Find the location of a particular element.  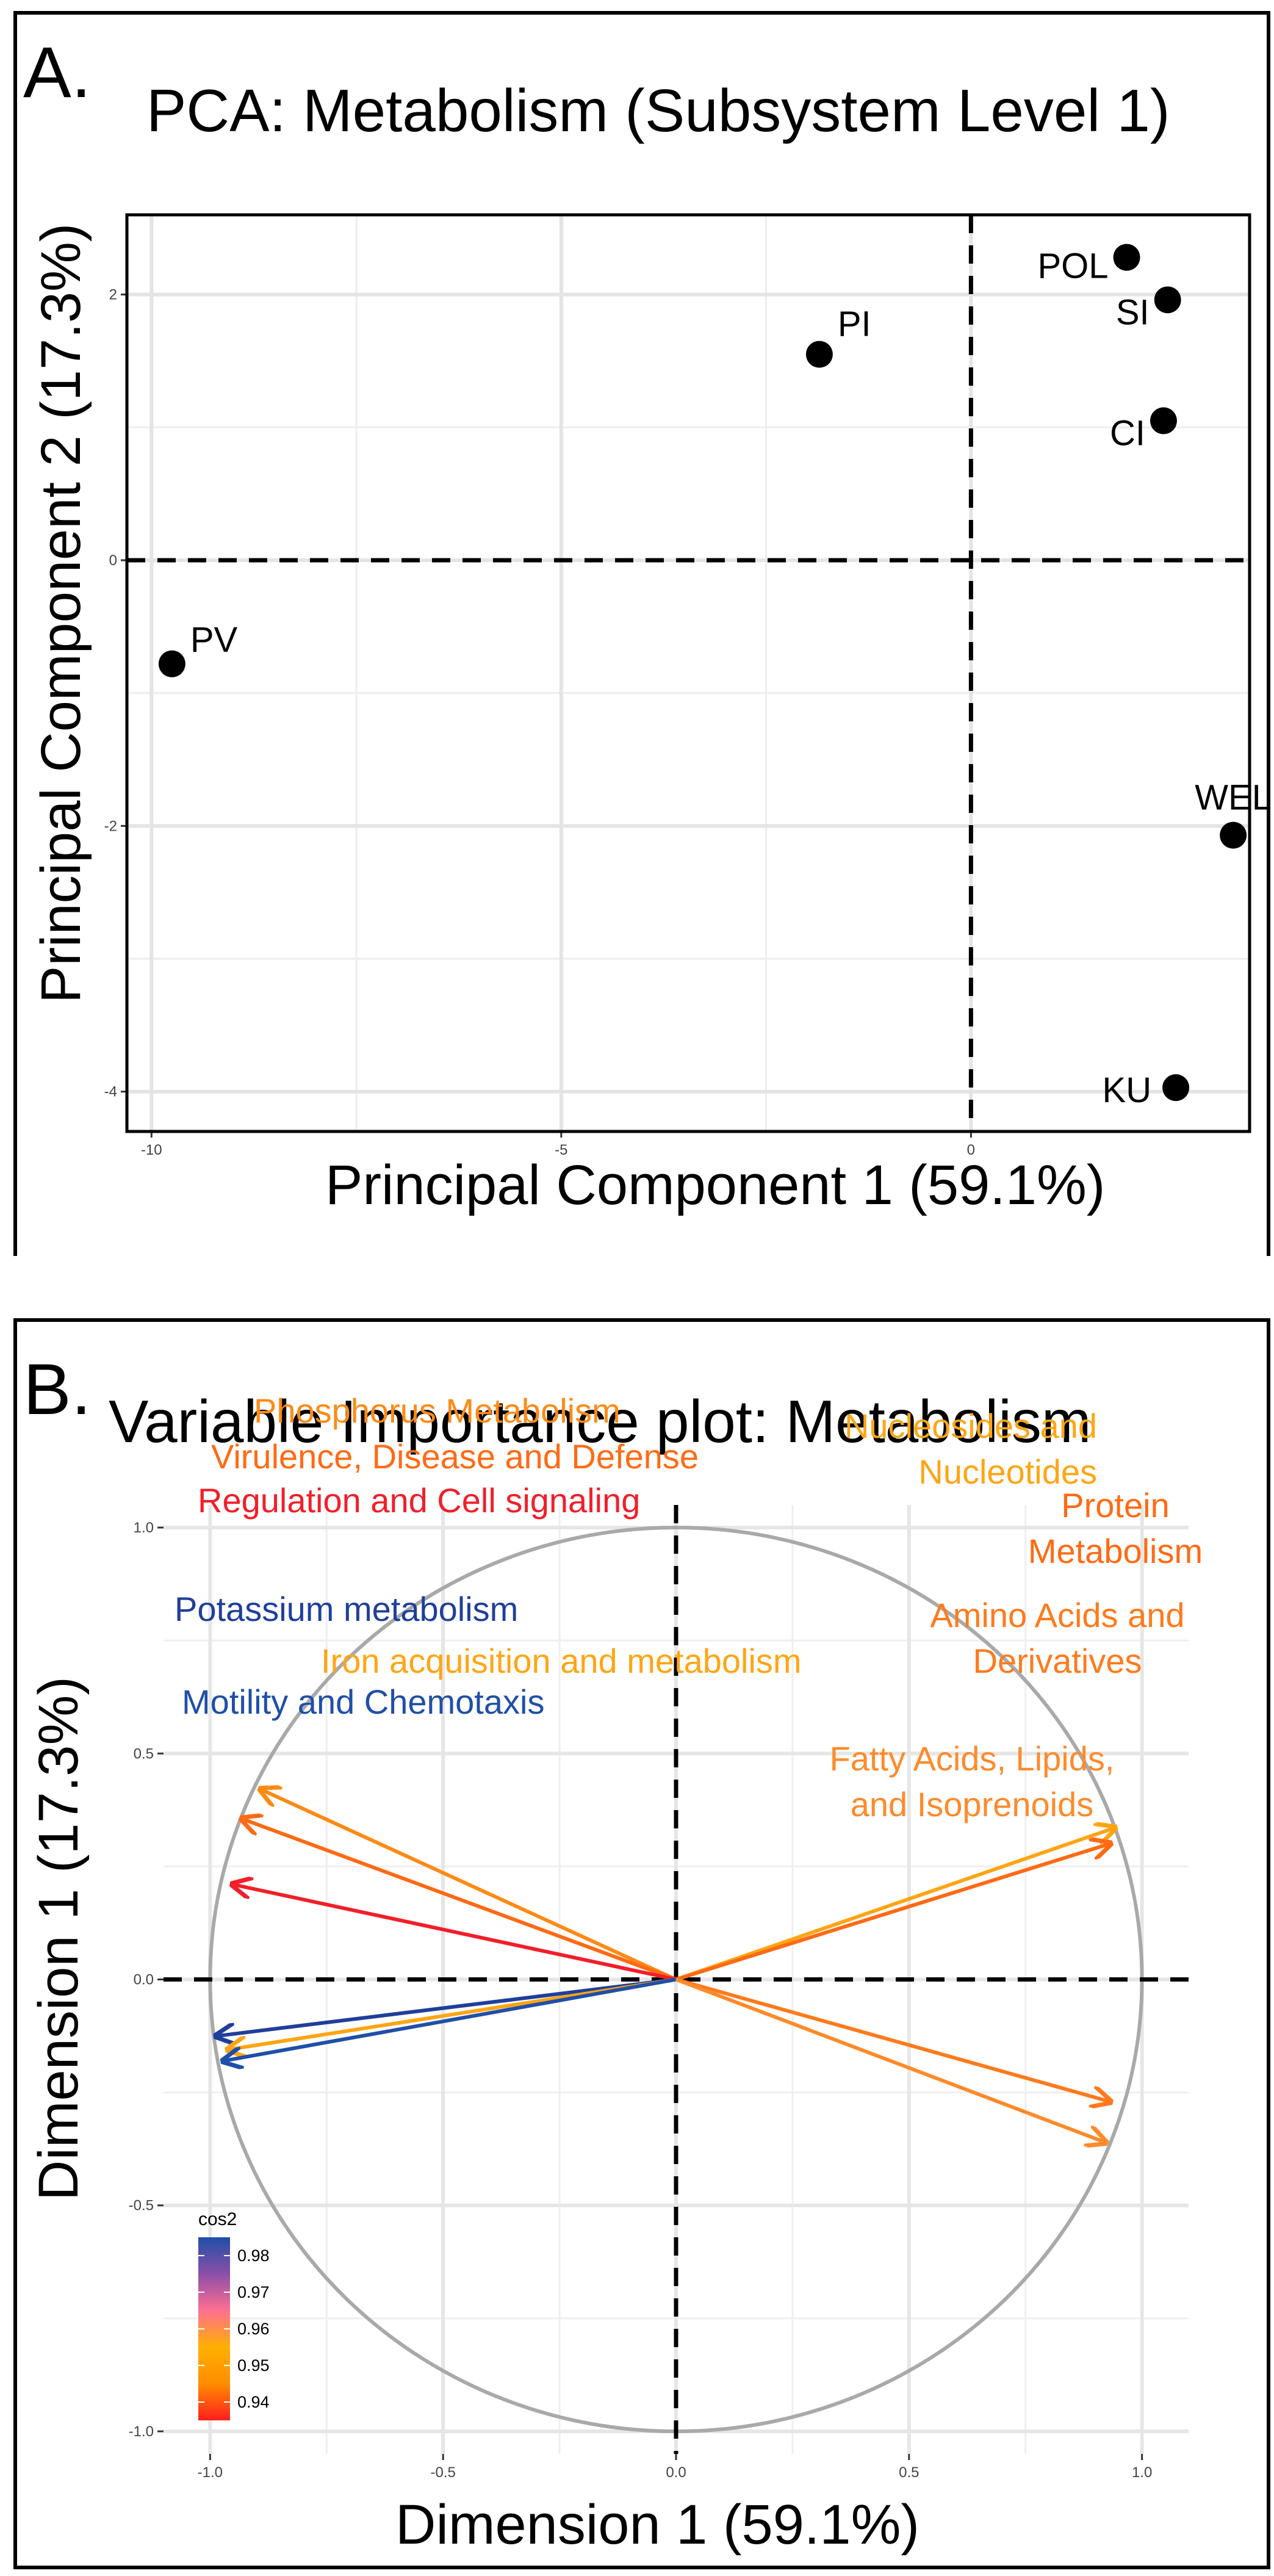

x-tick-label: 0 is located at coordinates (971, 1150).